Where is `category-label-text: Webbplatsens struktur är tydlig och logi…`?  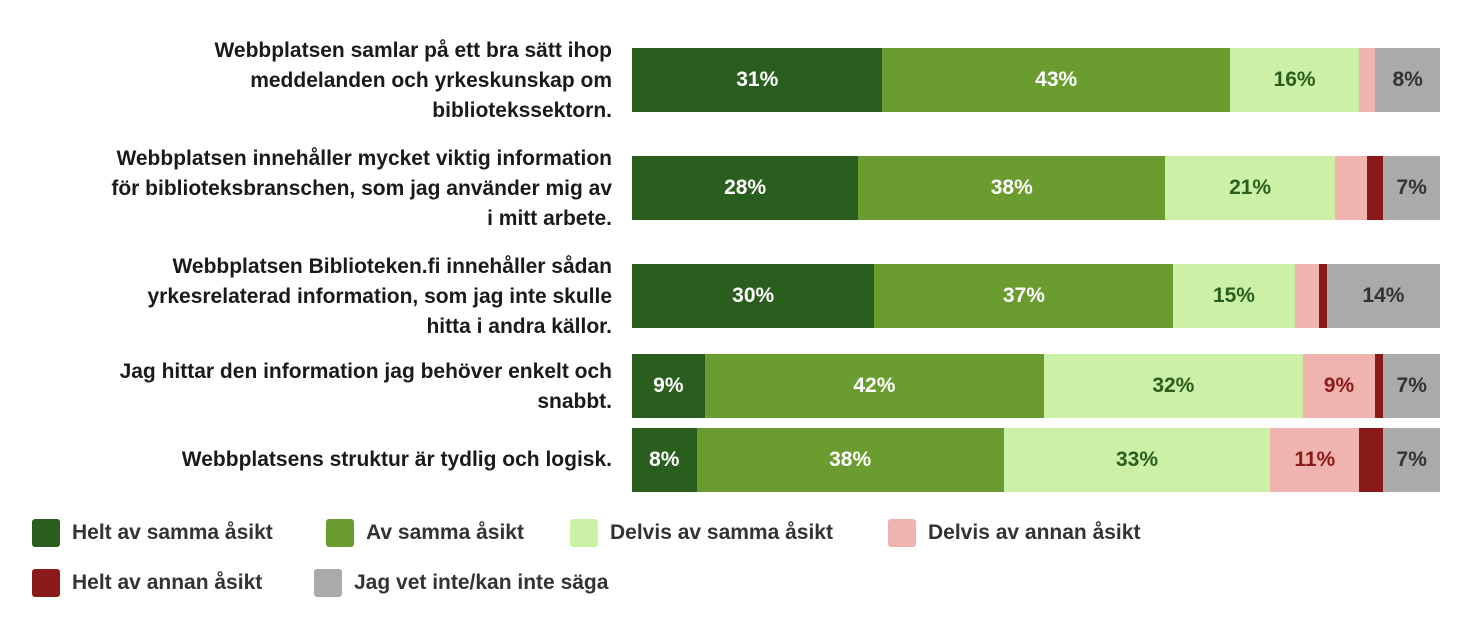
category-label-text: Webbplatsens struktur är tydlig och logi… is located at coordinates (397, 460).